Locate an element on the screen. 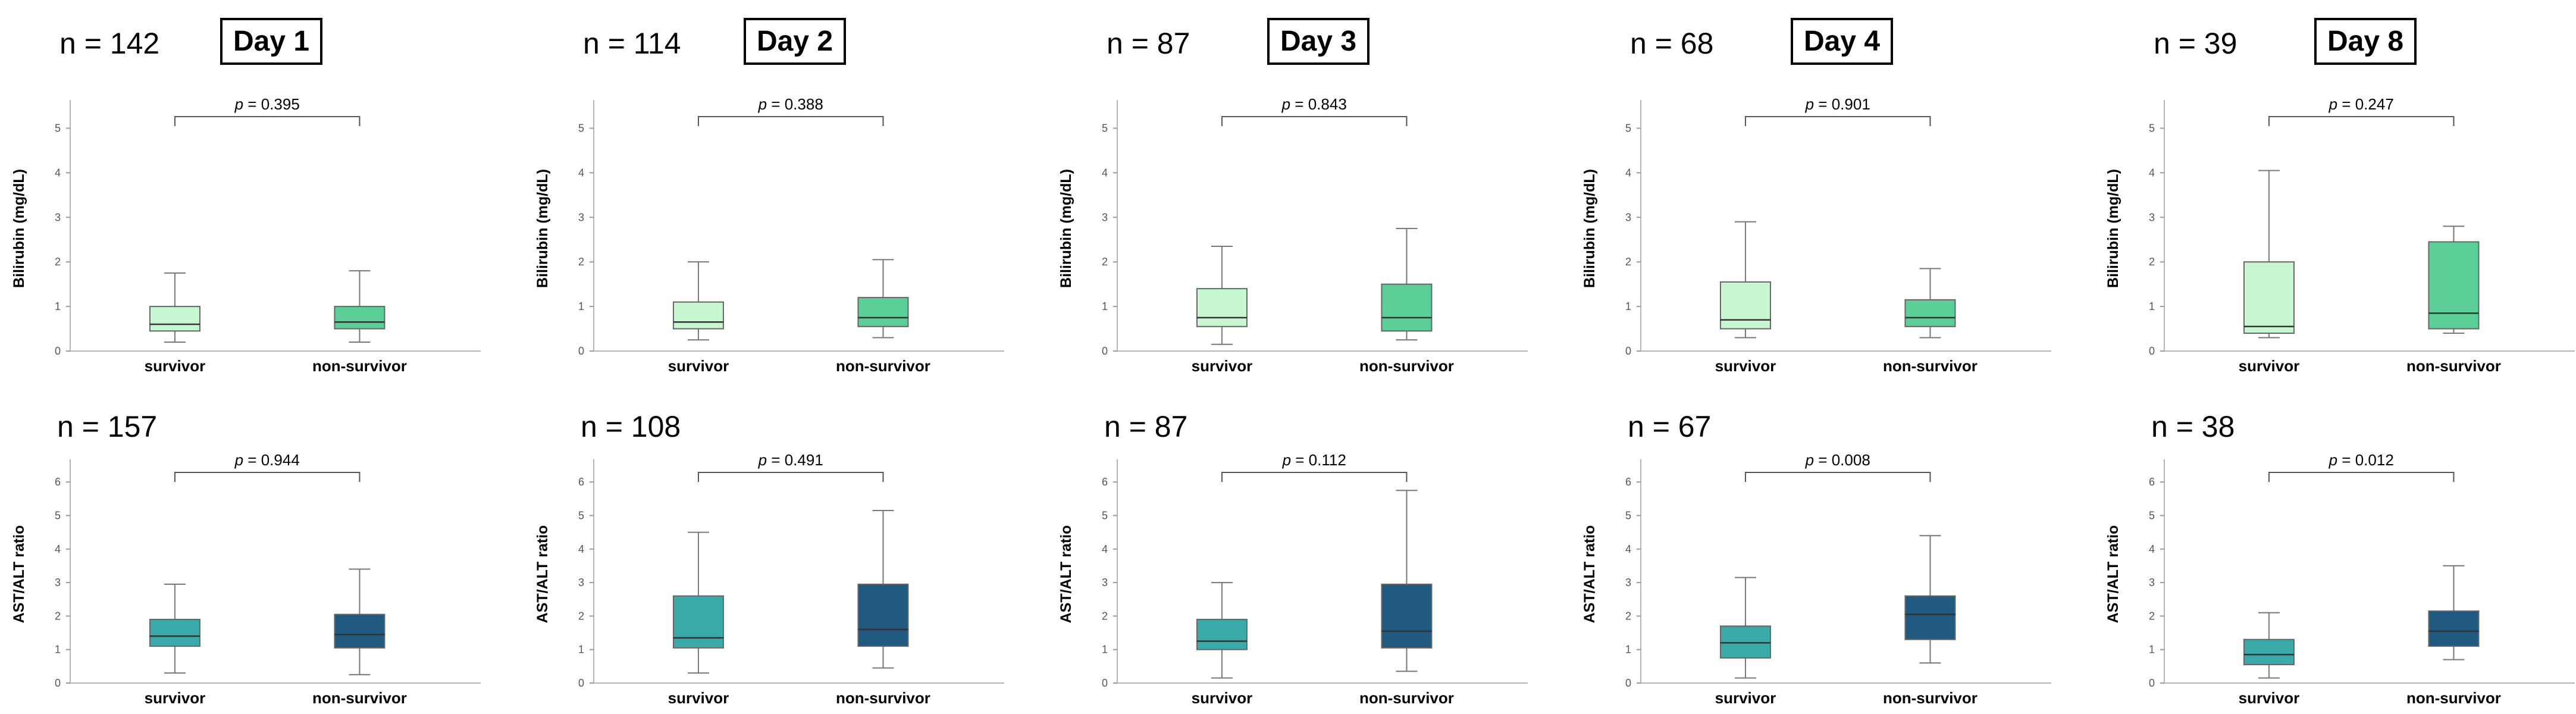  sample-size-label: n = 114 is located at coordinates (632, 43).